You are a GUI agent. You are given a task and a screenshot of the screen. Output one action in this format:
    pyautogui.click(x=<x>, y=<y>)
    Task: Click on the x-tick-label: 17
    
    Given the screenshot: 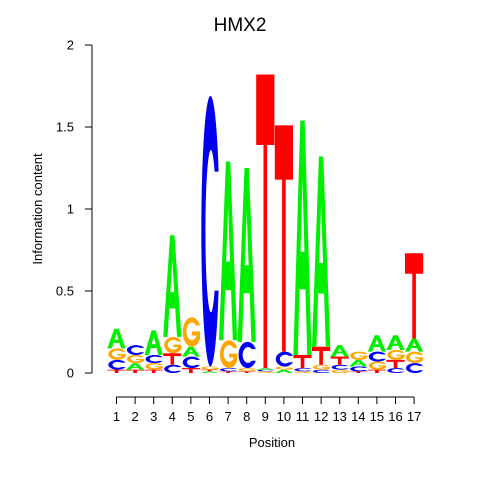 What is the action you would take?
    pyautogui.click(x=414, y=416)
    